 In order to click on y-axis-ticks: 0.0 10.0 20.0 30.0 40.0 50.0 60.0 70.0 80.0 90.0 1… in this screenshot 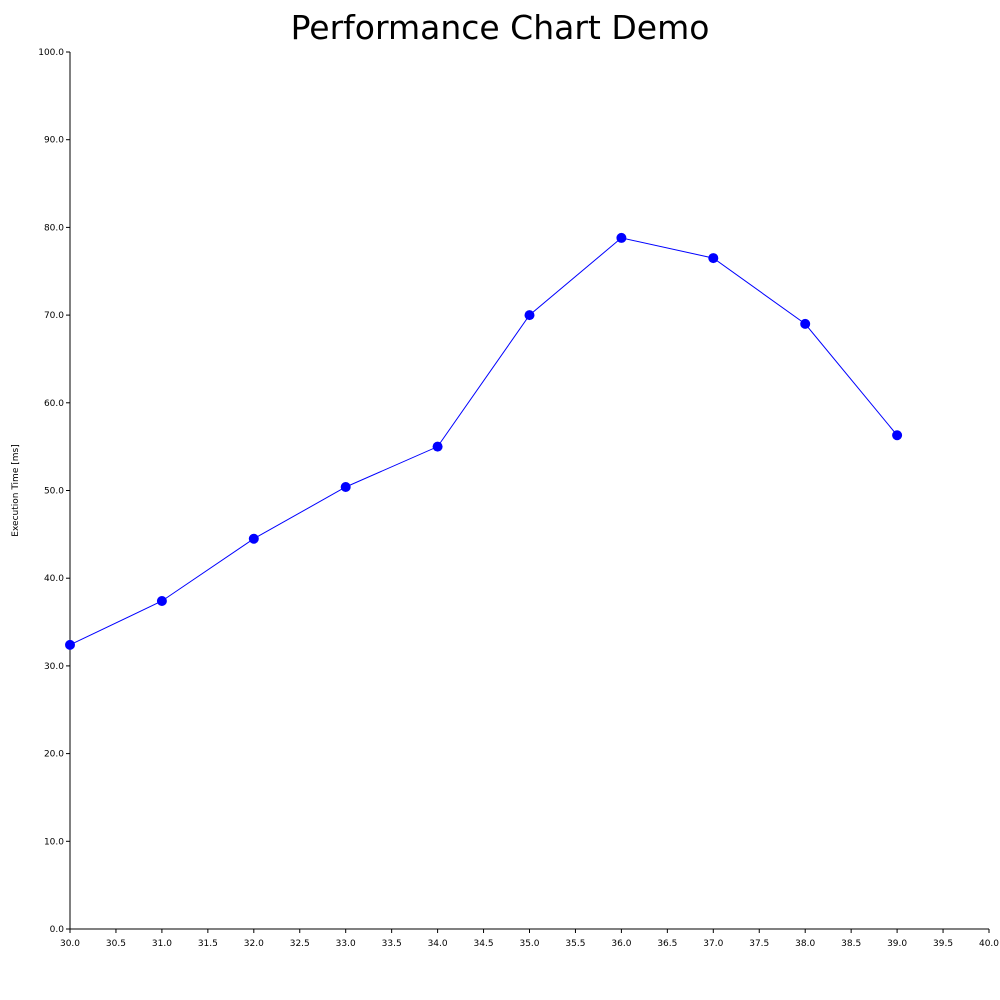, I will do `click(54, 491)`.